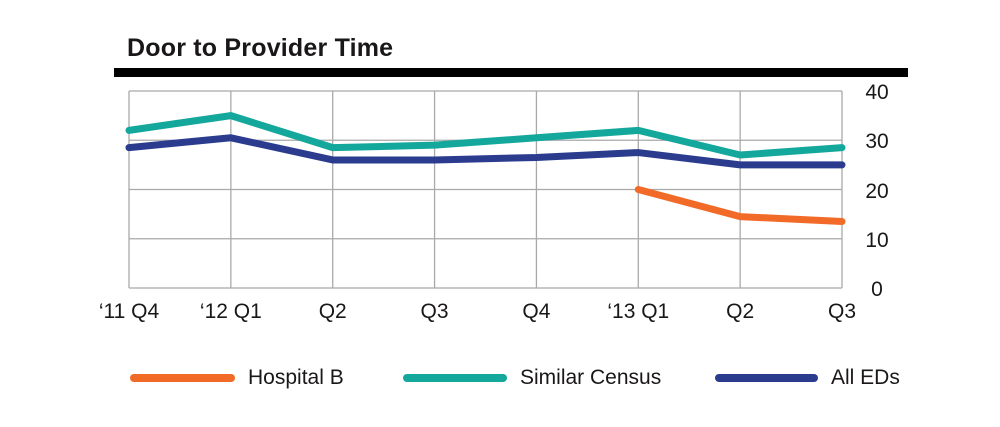 Image resolution: width=1000 pixels, height=427 pixels. I want to click on y-tick-label: 10, so click(877, 240).